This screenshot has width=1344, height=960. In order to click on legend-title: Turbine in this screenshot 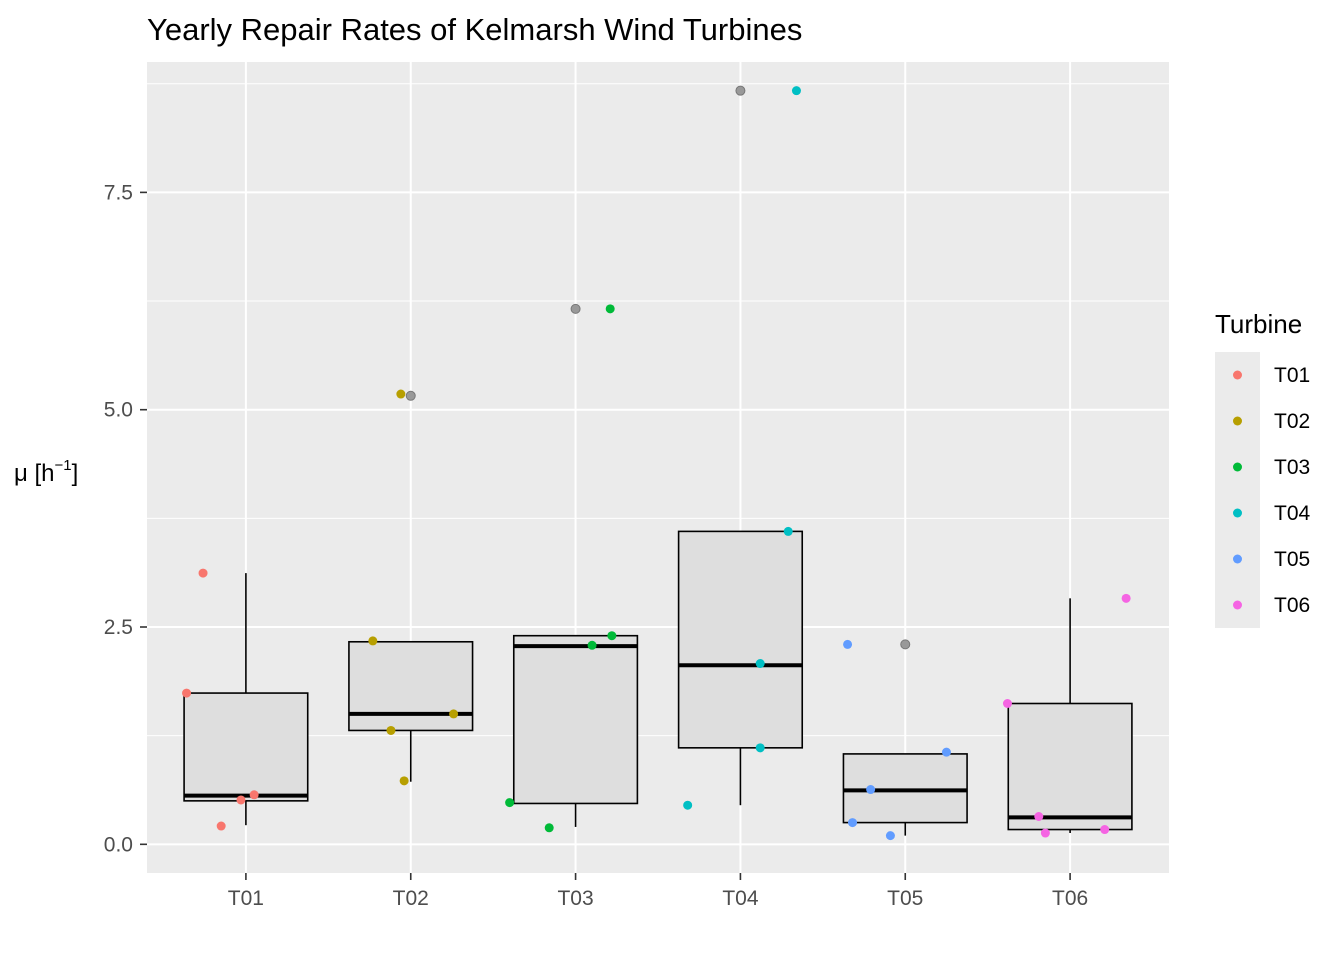, I will do `click(1258, 324)`.